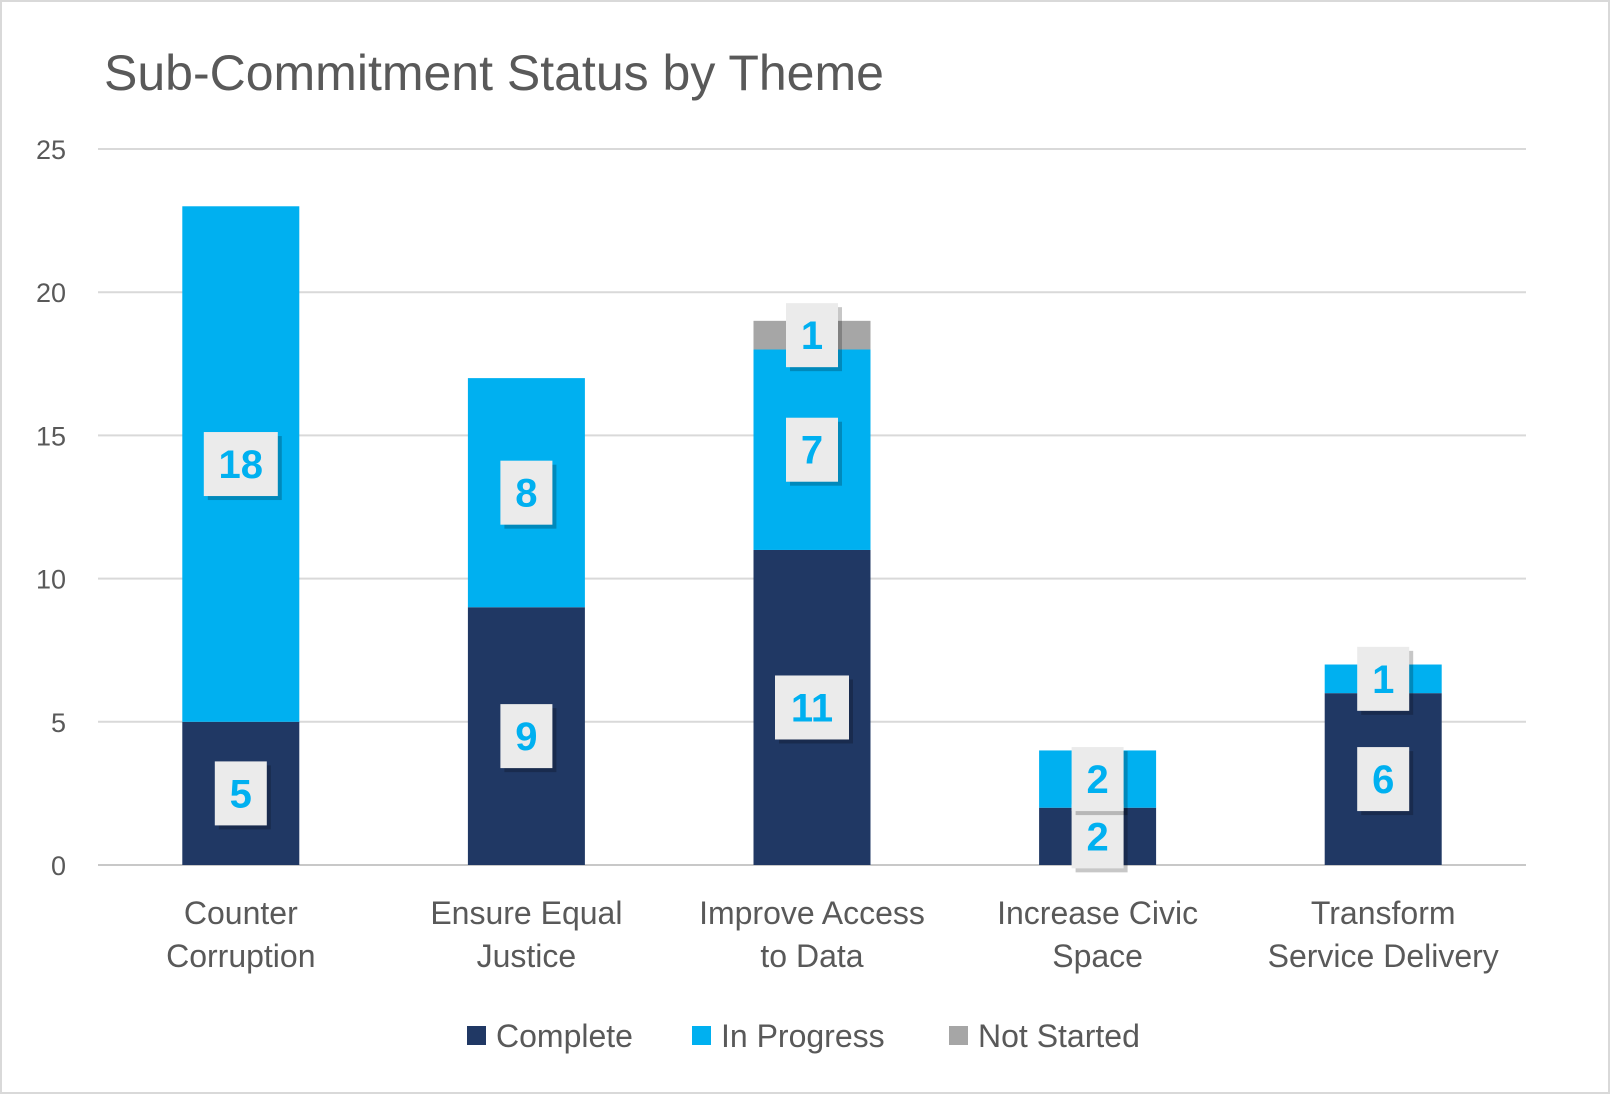  I want to click on data-label: 7, so click(814, 451).